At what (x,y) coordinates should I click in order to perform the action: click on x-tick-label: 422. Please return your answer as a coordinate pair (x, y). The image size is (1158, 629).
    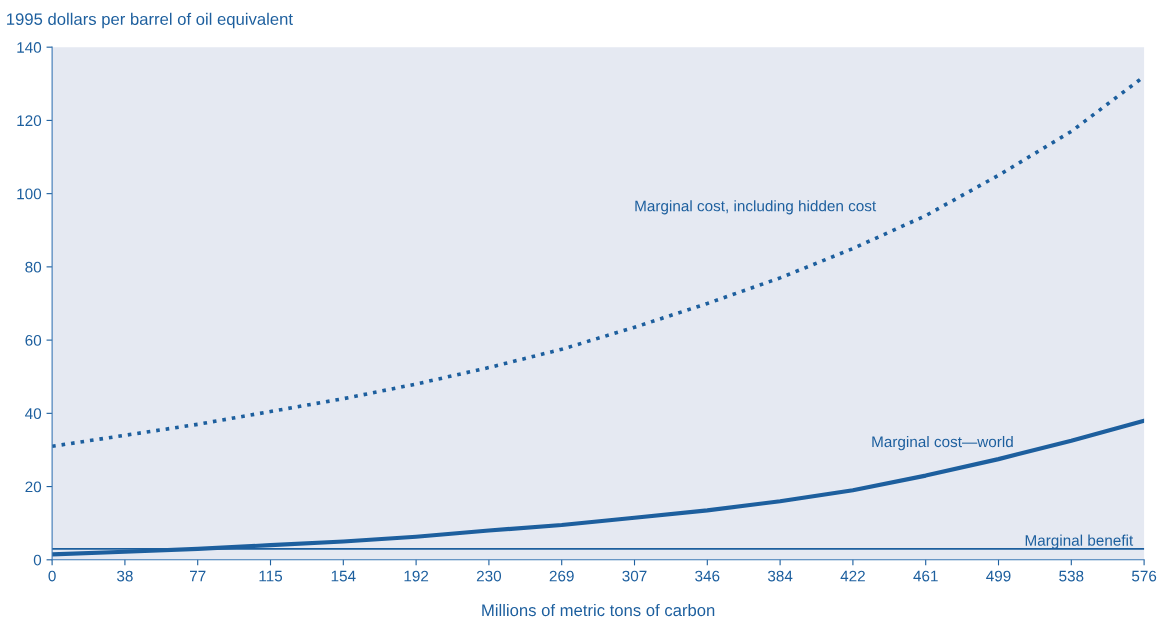
    Looking at the image, I should click on (852, 576).